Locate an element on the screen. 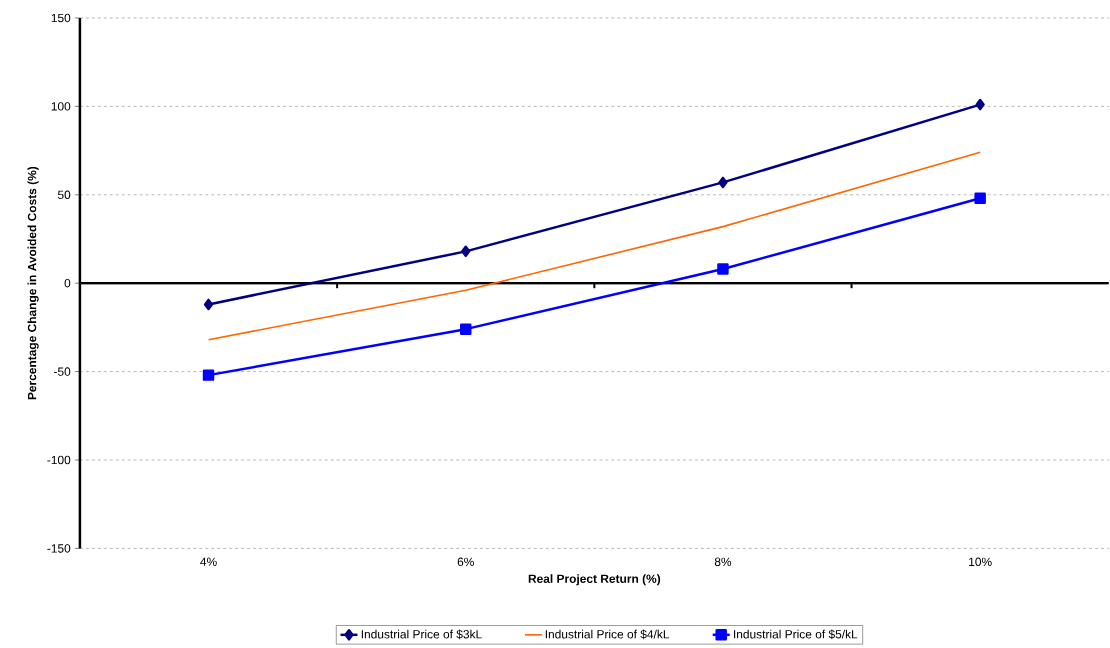  y-tick-label: -150 is located at coordinates (59, 548).